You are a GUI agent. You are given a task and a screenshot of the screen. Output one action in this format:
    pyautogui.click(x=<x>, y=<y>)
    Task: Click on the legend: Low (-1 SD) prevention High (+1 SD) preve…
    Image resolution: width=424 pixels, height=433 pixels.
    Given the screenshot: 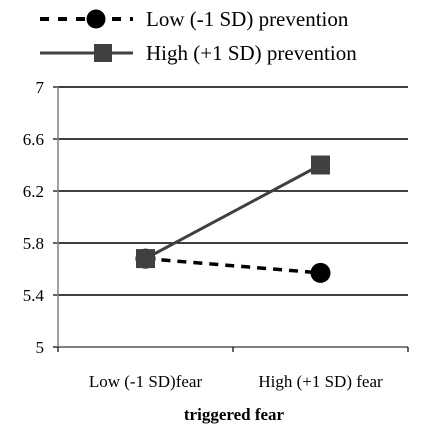 What is the action you would take?
    pyautogui.click(x=198, y=36)
    